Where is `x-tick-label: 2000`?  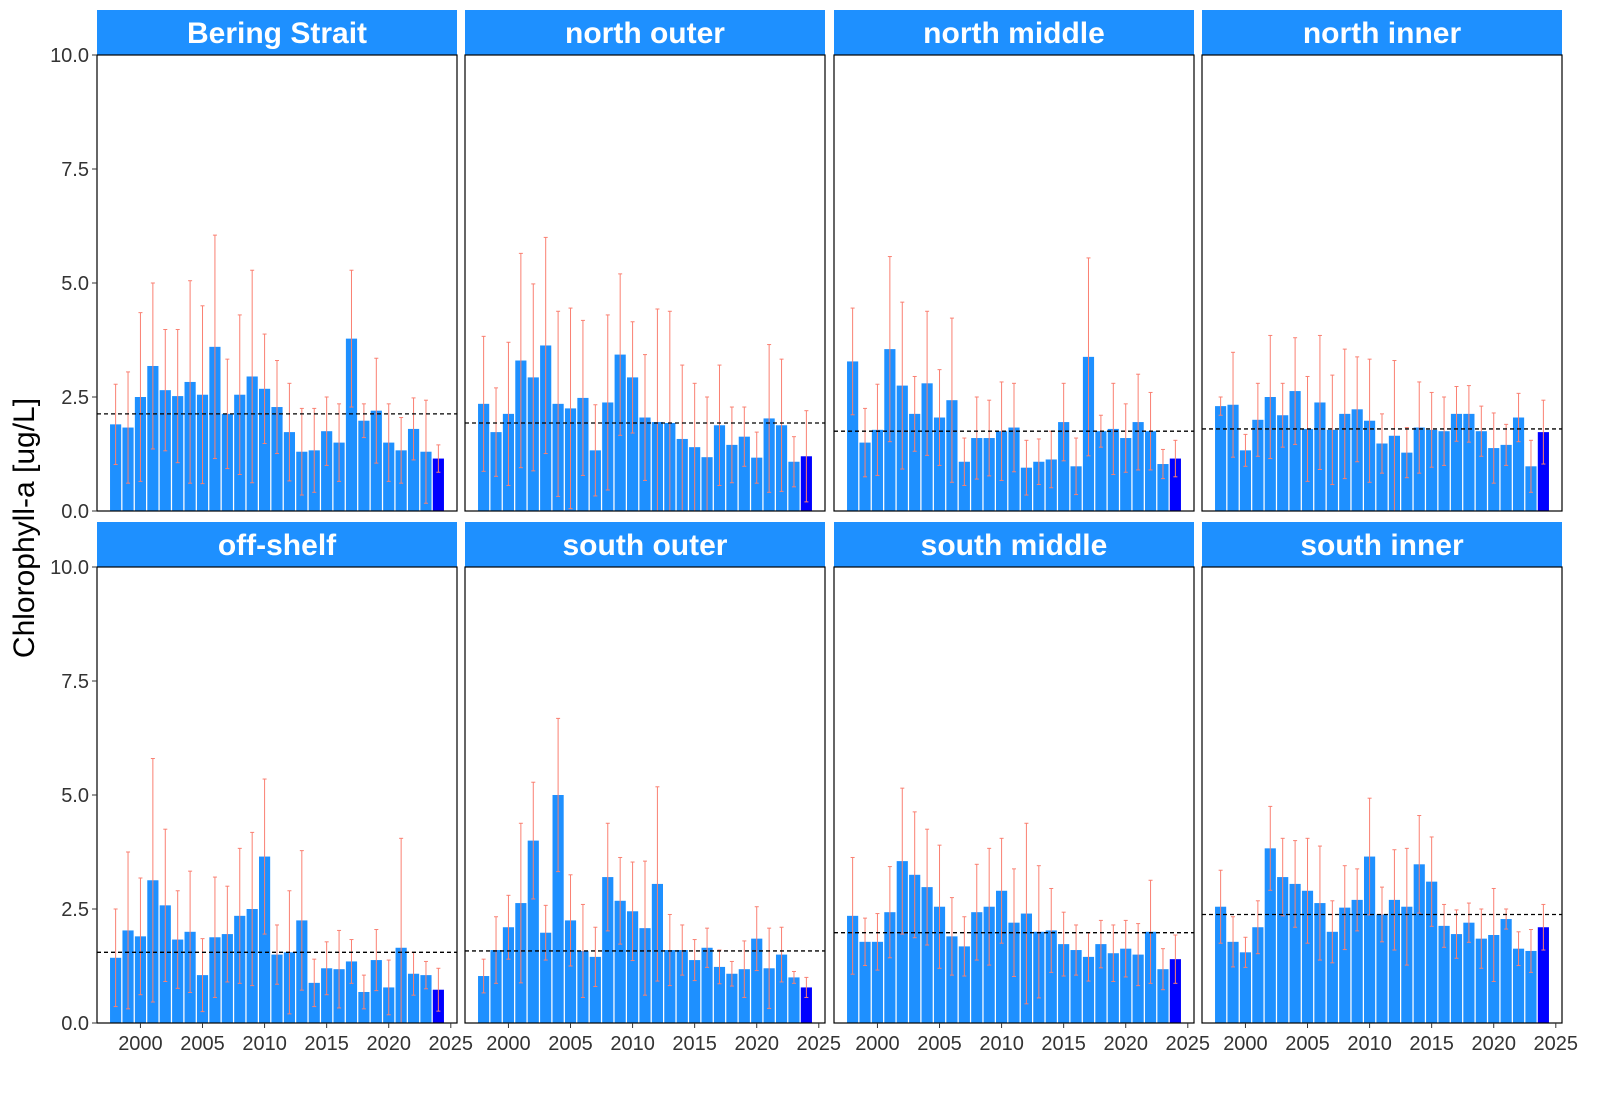
x-tick-label: 2000 is located at coordinates (877, 1044).